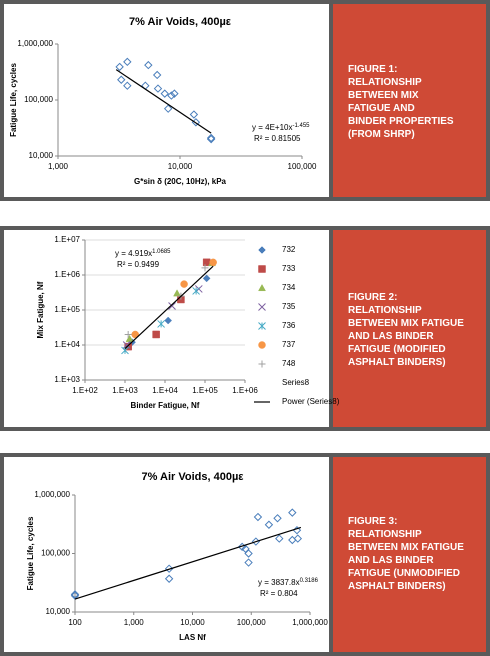  Describe the element at coordinates (133, 253) in the screenshot. I see `equation-base: y = 4.919x` at that location.